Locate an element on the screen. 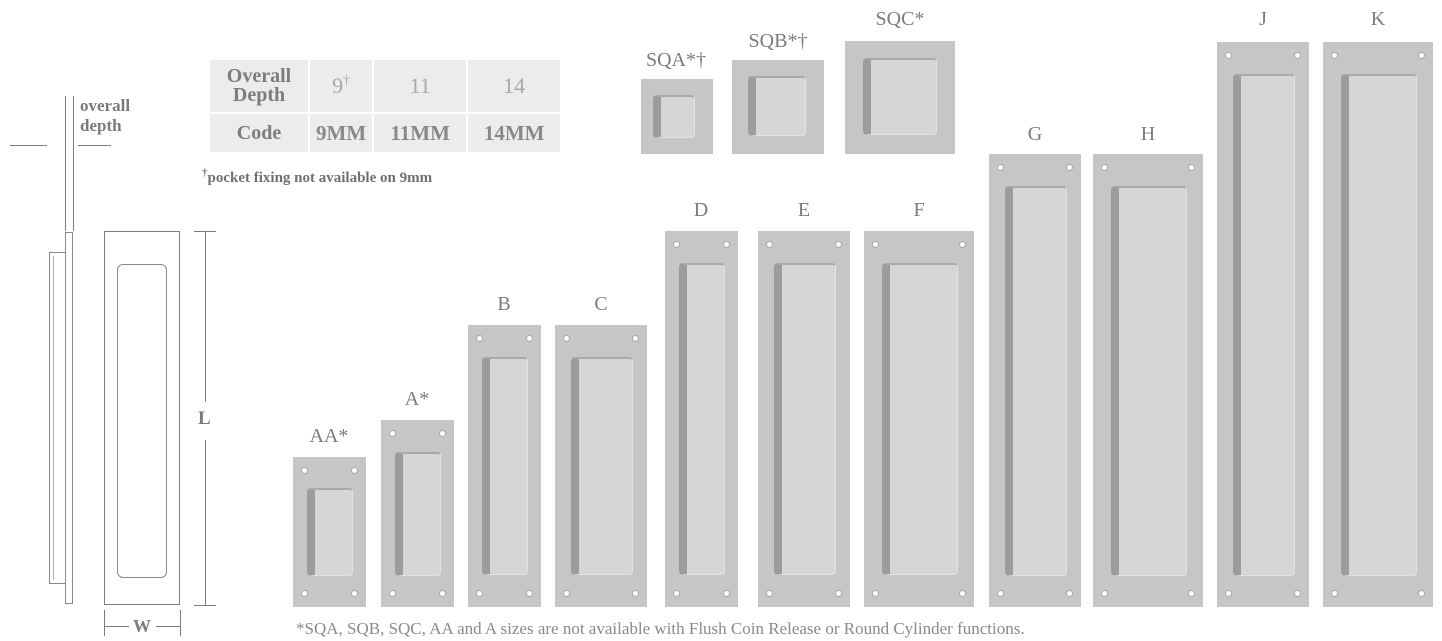  pocket-fixing-note: †pocket fixing not available on 9mm is located at coordinates (317, 177).